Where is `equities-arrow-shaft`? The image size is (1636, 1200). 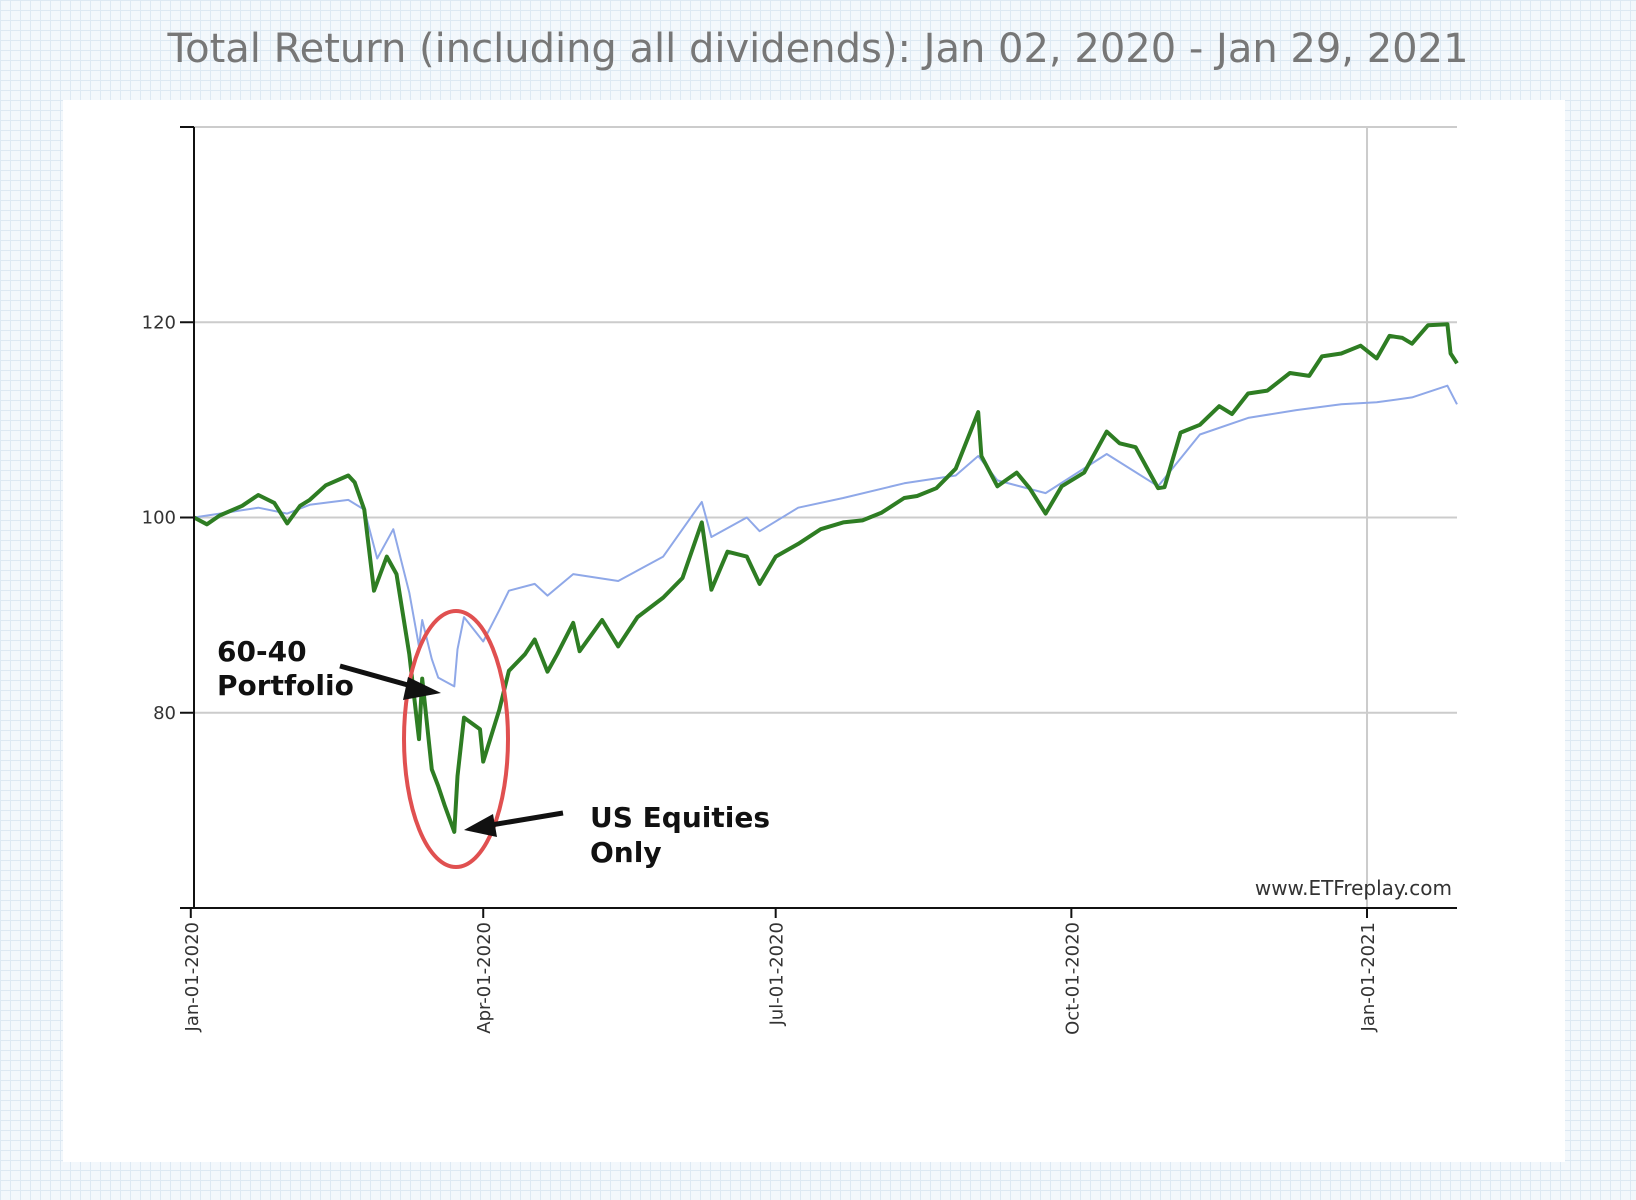 equities-arrow-shaft is located at coordinates (527, 819).